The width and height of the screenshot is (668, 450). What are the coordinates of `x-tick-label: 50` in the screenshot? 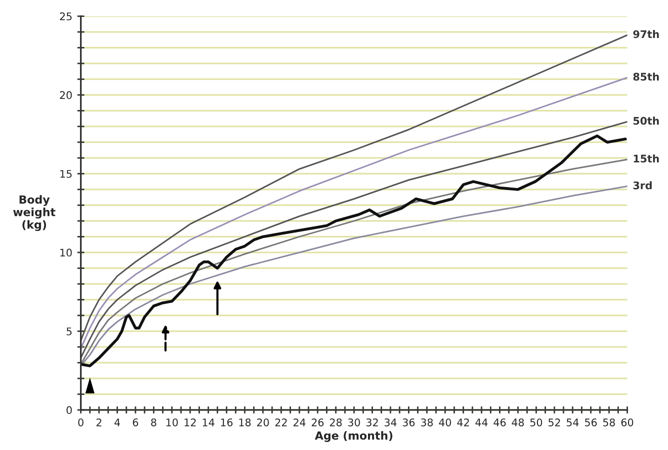 It's located at (536, 422).